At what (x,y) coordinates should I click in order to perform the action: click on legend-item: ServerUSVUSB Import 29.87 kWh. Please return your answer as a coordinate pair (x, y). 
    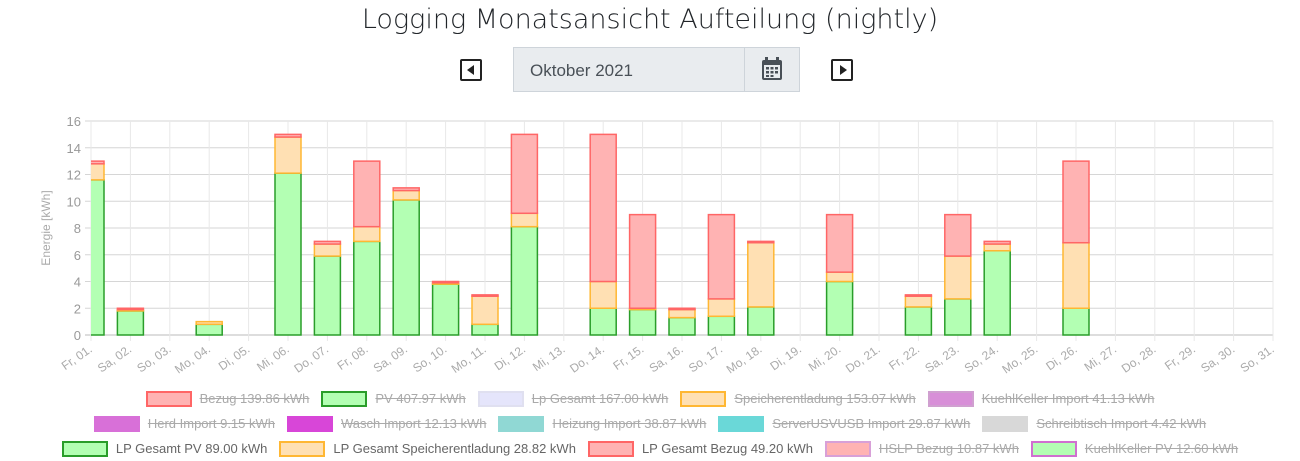
    Looking at the image, I should click on (844, 423).